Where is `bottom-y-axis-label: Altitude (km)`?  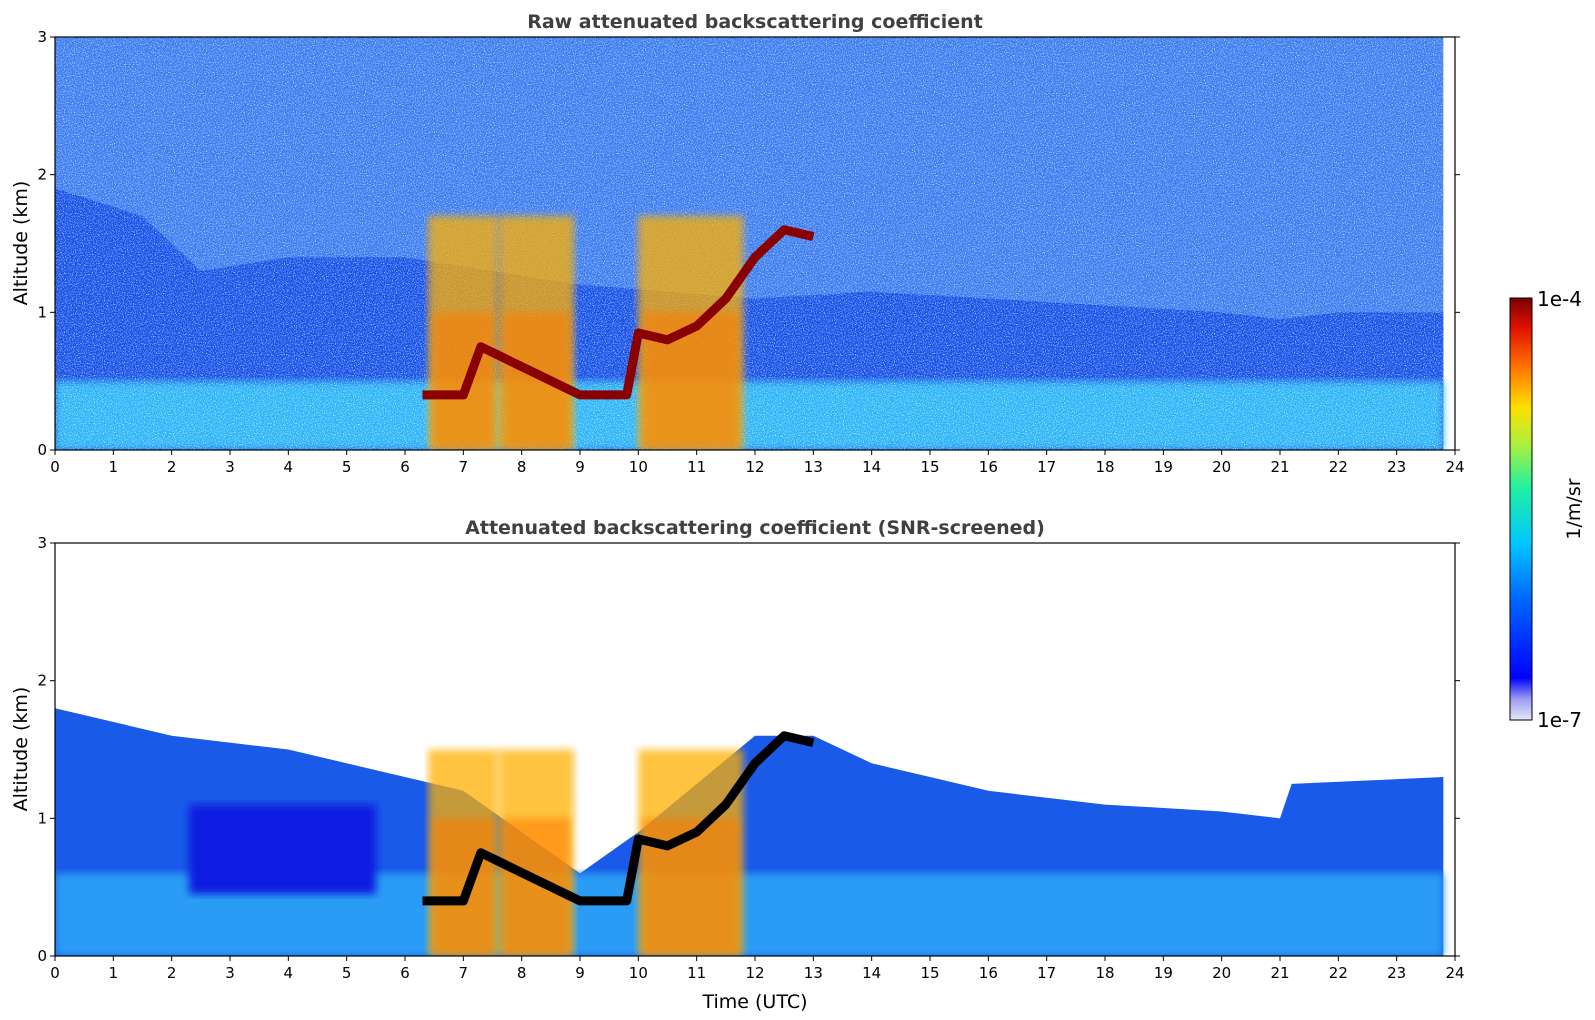
bottom-y-axis-label: Altitude (km) is located at coordinates (21, 749).